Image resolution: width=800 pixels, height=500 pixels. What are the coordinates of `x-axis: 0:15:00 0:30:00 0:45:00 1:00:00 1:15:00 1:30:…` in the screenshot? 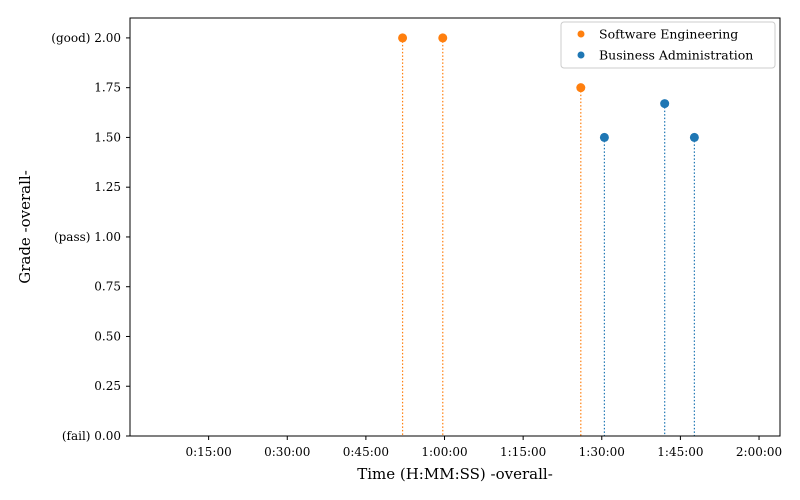 It's located at (483, 447).